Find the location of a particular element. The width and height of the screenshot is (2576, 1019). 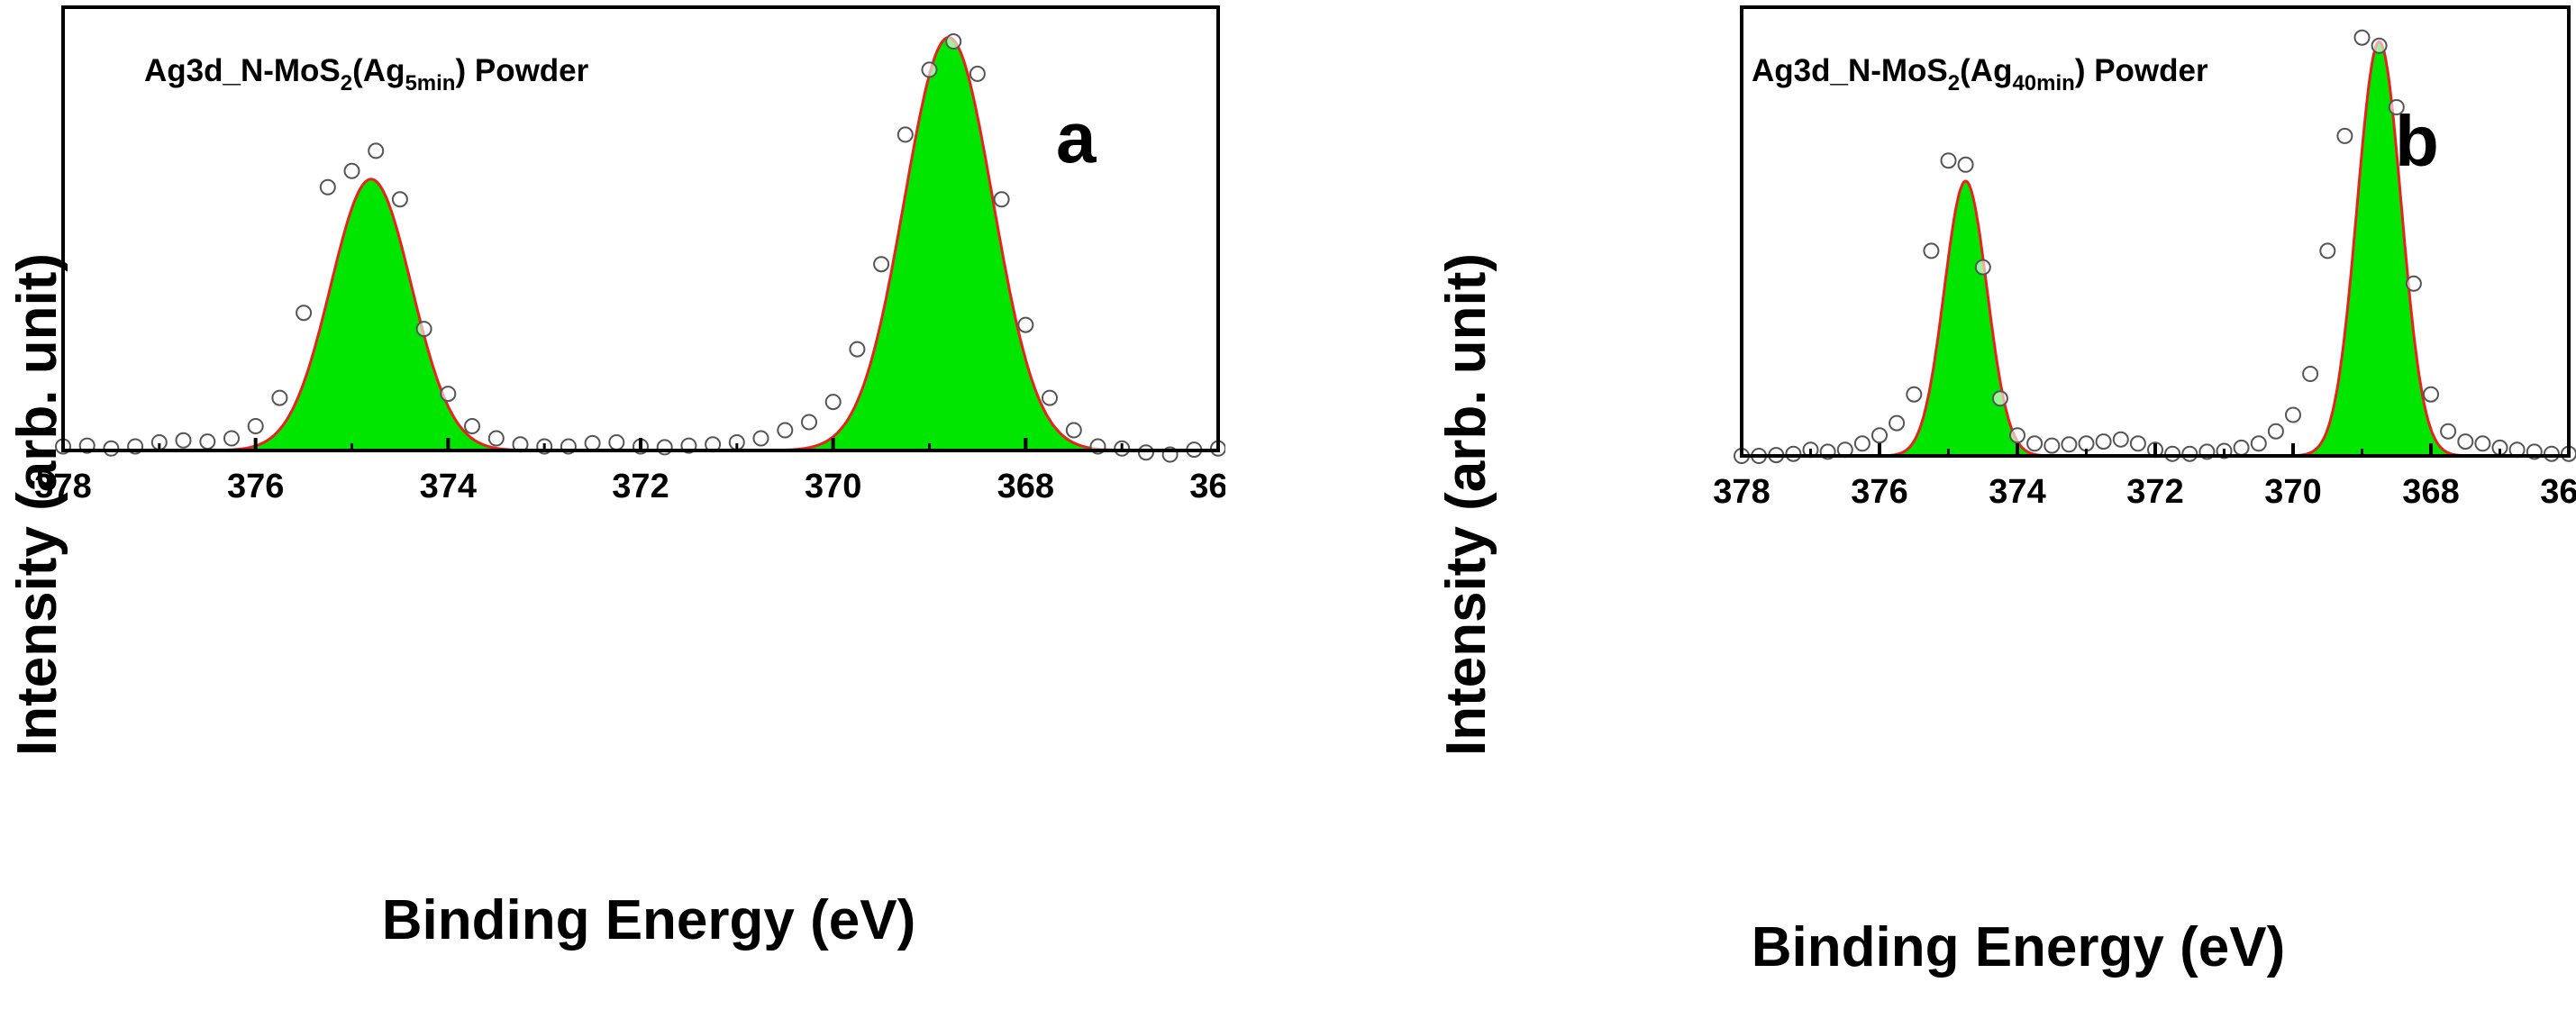

fit-envelope-line is located at coordinates (2155, 249).